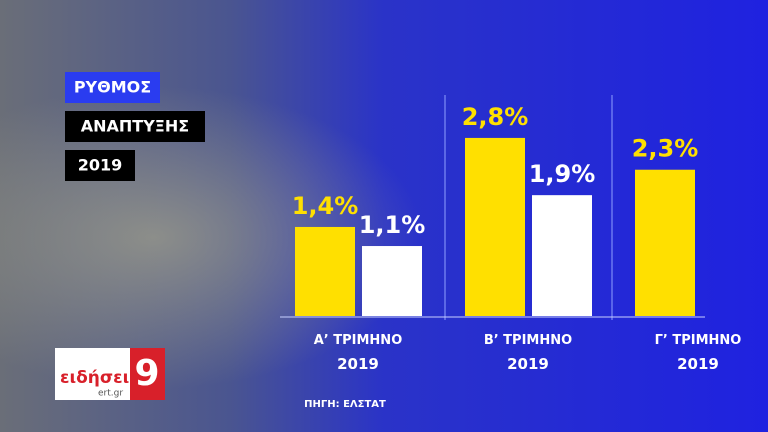 The image size is (768, 432). I want to click on title-line: 2019, so click(100, 165).